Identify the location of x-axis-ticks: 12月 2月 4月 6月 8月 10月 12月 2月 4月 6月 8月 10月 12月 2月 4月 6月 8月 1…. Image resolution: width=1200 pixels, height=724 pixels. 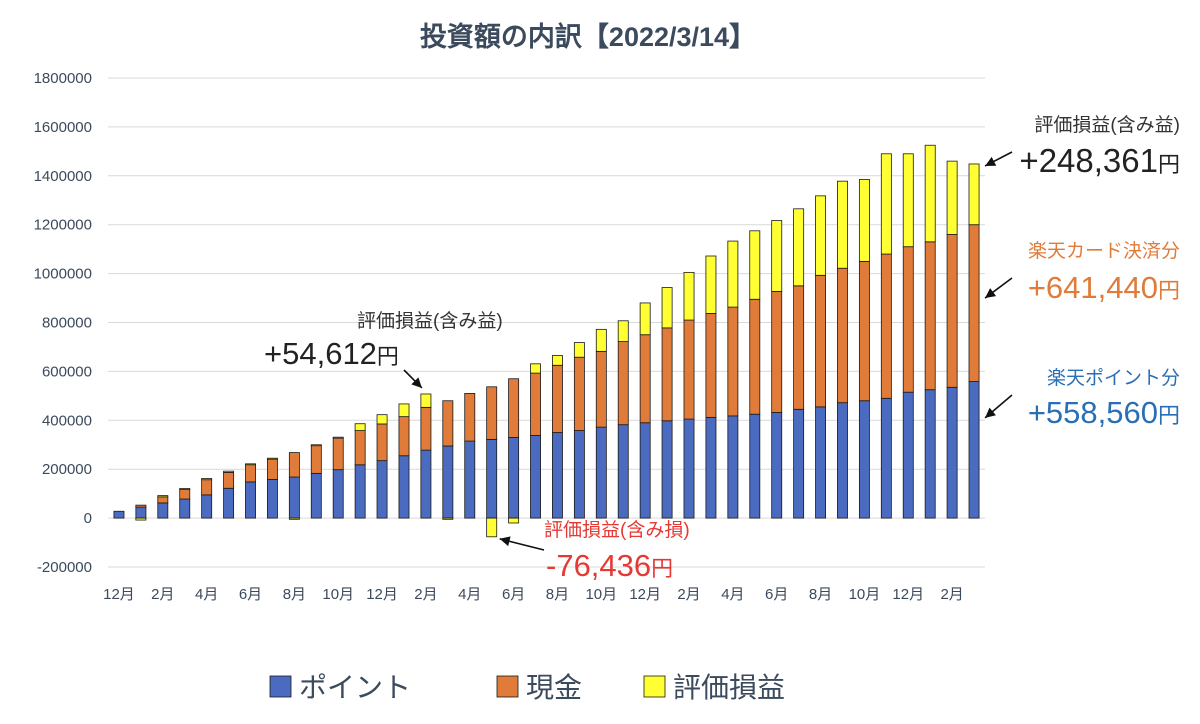
(533, 594).